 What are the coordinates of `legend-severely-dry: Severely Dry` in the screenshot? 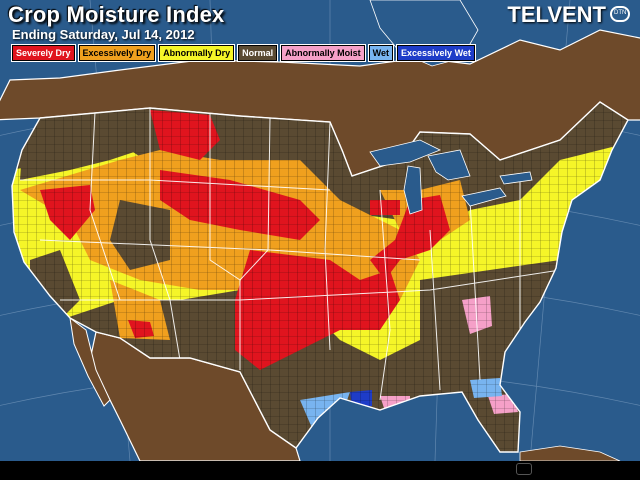 It's located at (43, 53).